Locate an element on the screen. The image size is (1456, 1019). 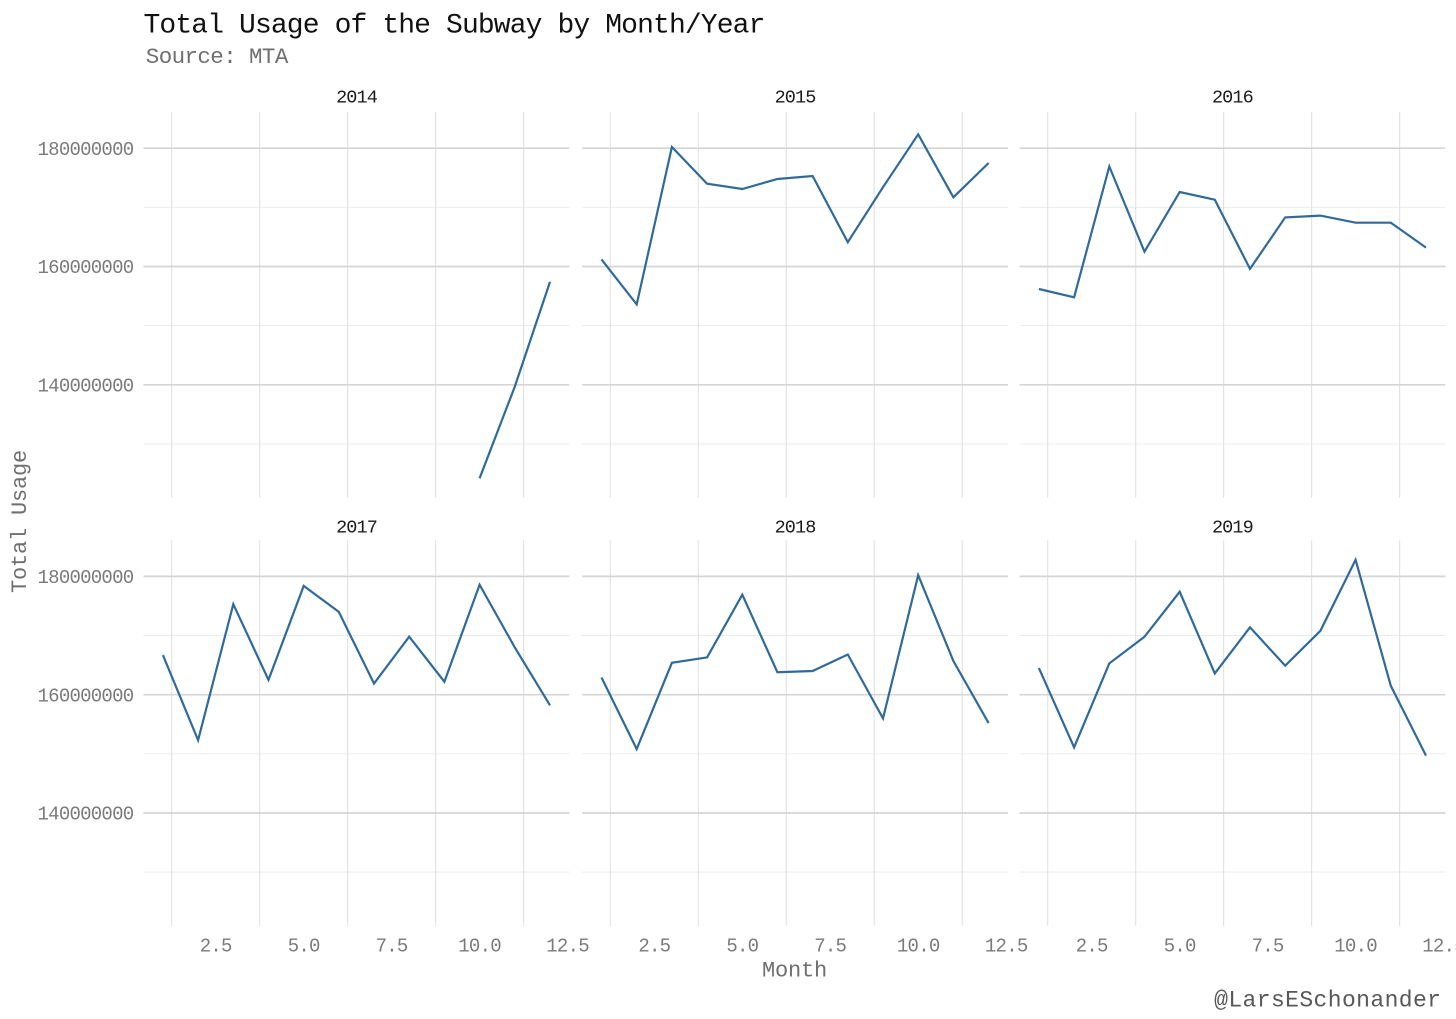
svg-text: Source: MTA is located at coordinates (217, 57).